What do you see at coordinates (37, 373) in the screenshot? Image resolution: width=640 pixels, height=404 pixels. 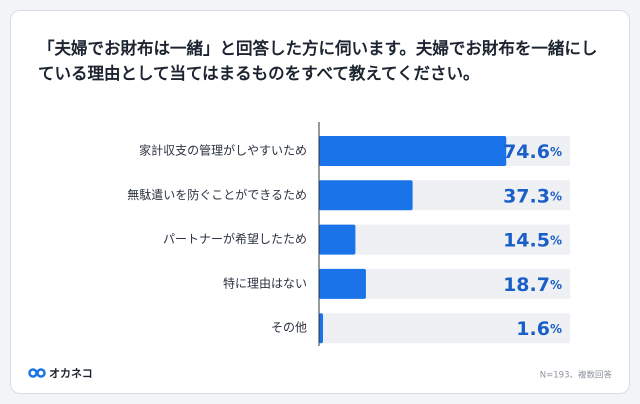 I see `brand-logo` at bounding box center [37, 373].